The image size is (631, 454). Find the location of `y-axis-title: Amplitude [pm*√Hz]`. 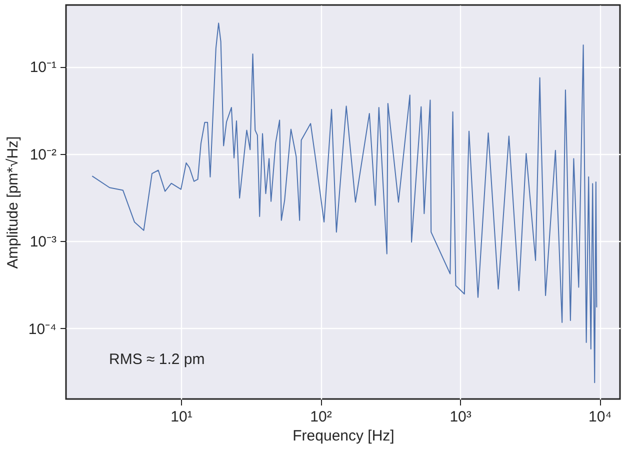

y-axis-title: Amplitude [pm*√Hz] is located at coordinates (13, 202).